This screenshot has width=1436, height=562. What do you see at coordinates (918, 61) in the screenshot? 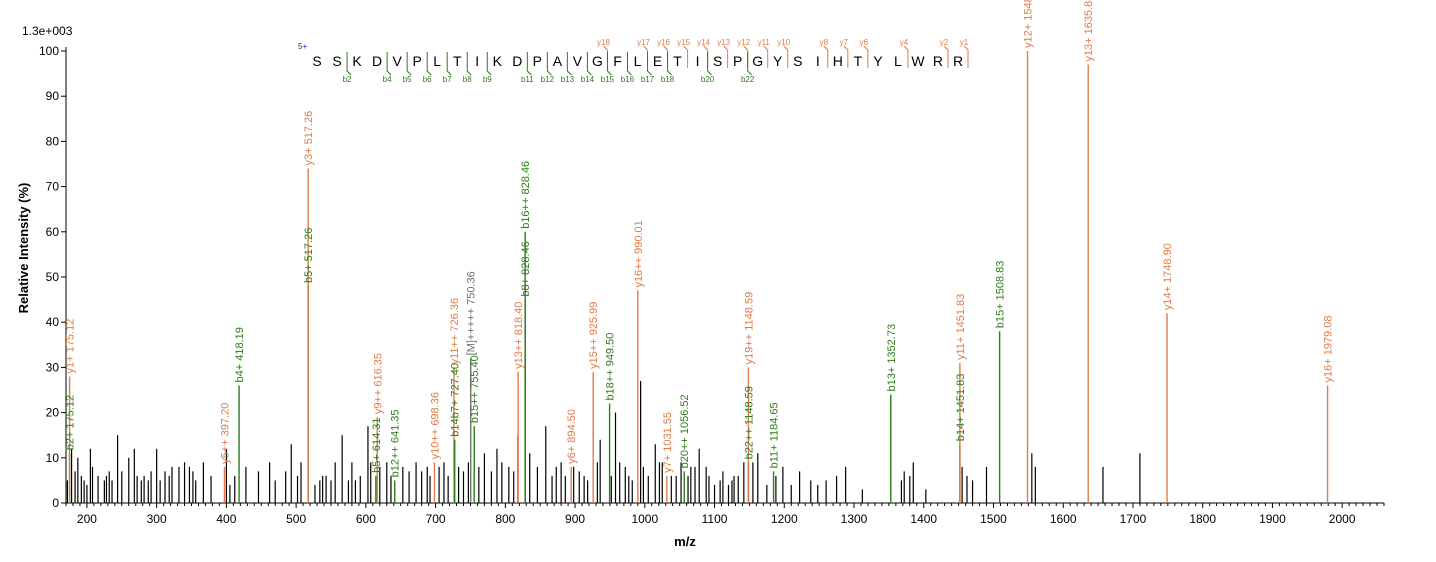
I see `residue: W` at bounding box center [918, 61].